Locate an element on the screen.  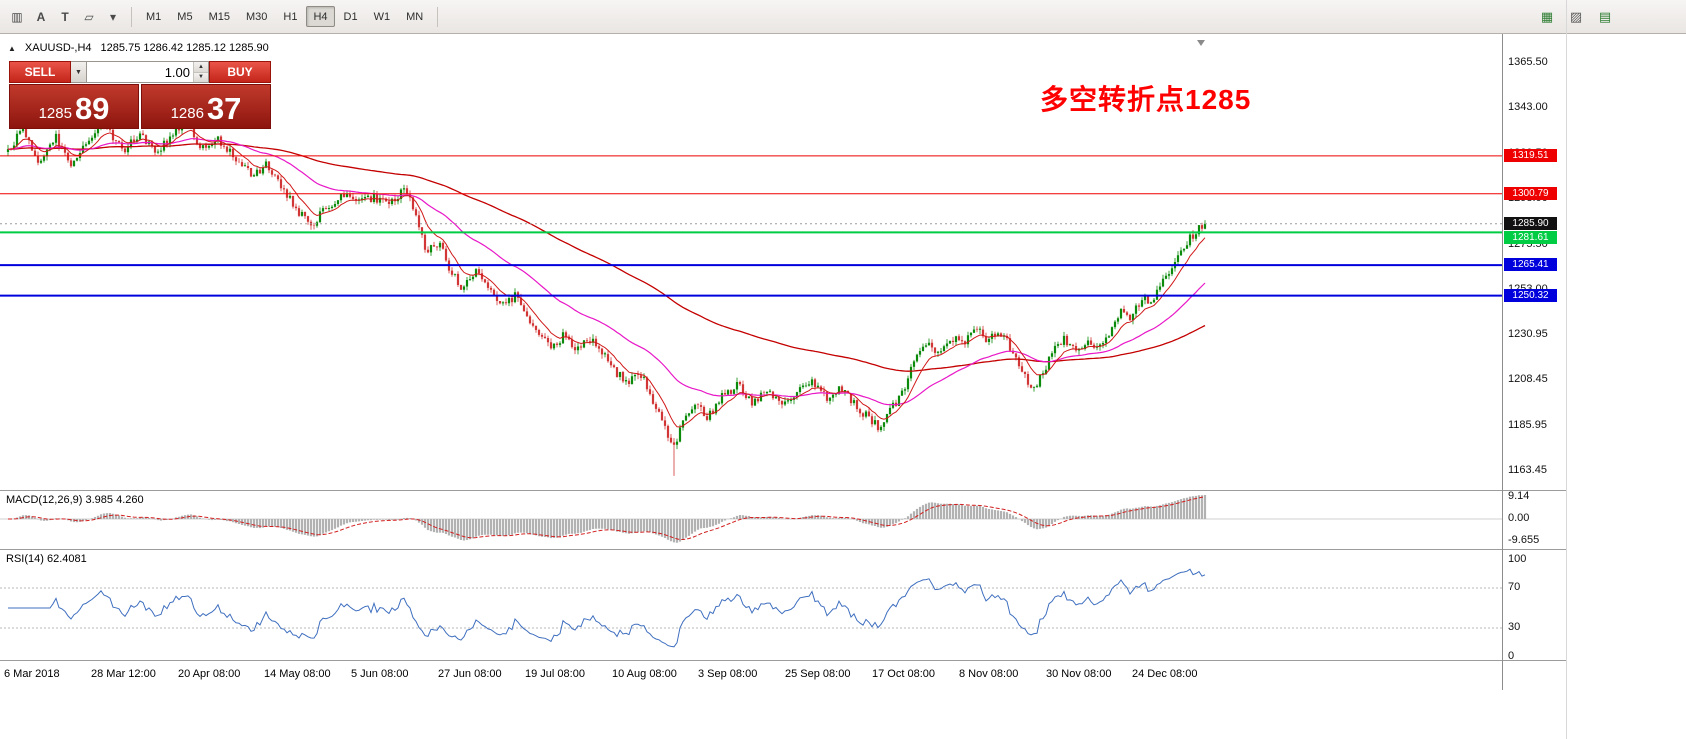
price-axis-label: 1208.45 is located at coordinates (1528, 379).